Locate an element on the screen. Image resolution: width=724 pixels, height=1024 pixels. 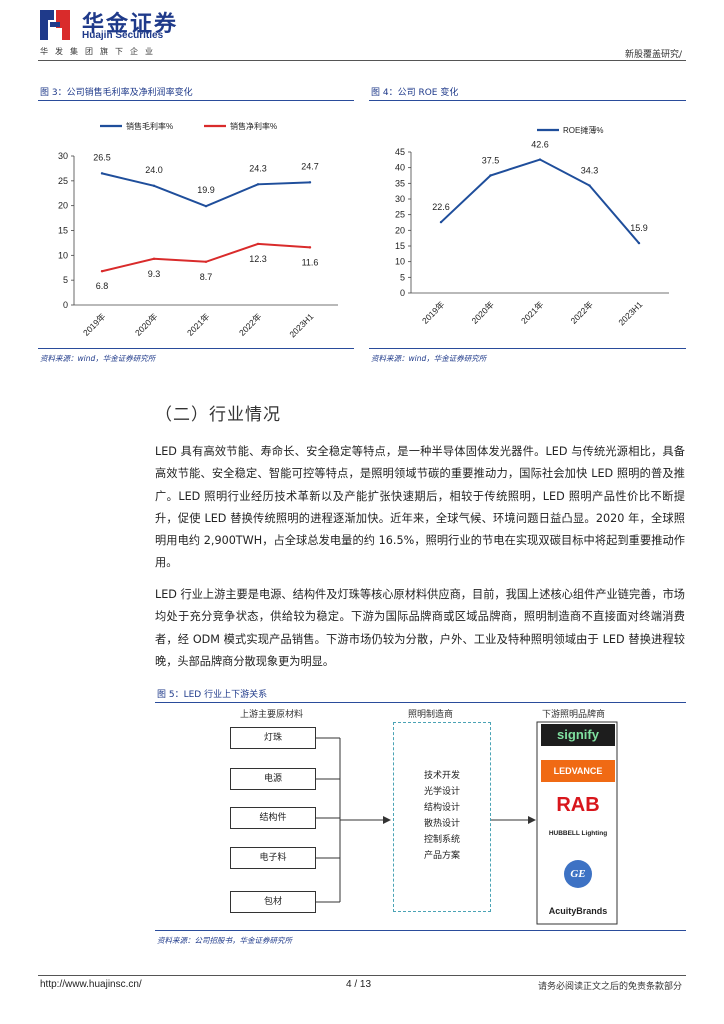
data-label: 22.6 is located at coordinates (441, 207).